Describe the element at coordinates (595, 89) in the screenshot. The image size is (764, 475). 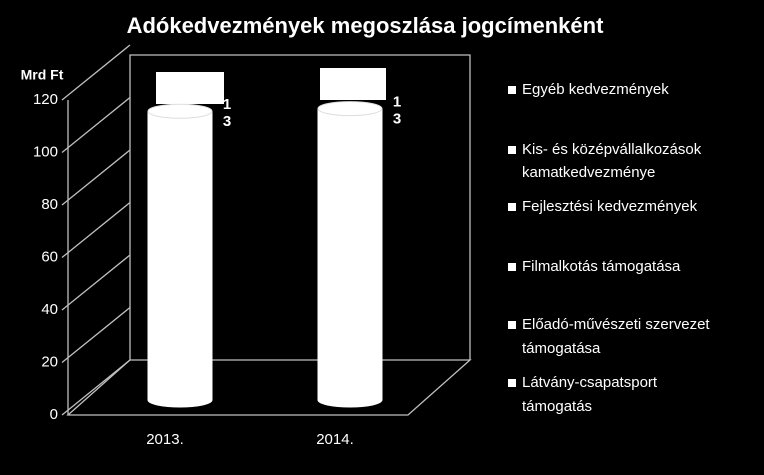
I see `legend-label: Egyéb kedvezmények` at that location.